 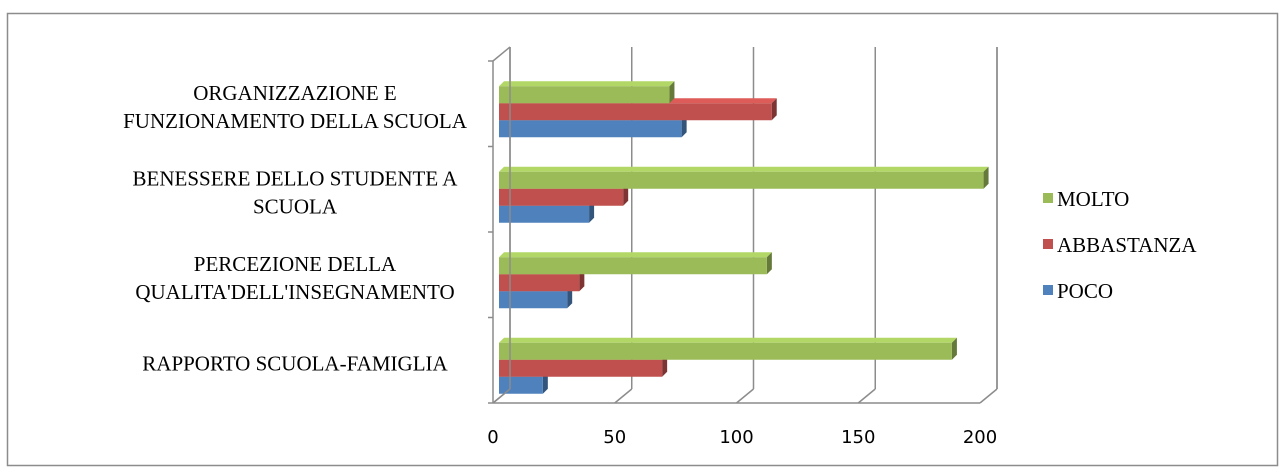 I want to click on legend-label: MOLTO, so click(x=1093, y=199).